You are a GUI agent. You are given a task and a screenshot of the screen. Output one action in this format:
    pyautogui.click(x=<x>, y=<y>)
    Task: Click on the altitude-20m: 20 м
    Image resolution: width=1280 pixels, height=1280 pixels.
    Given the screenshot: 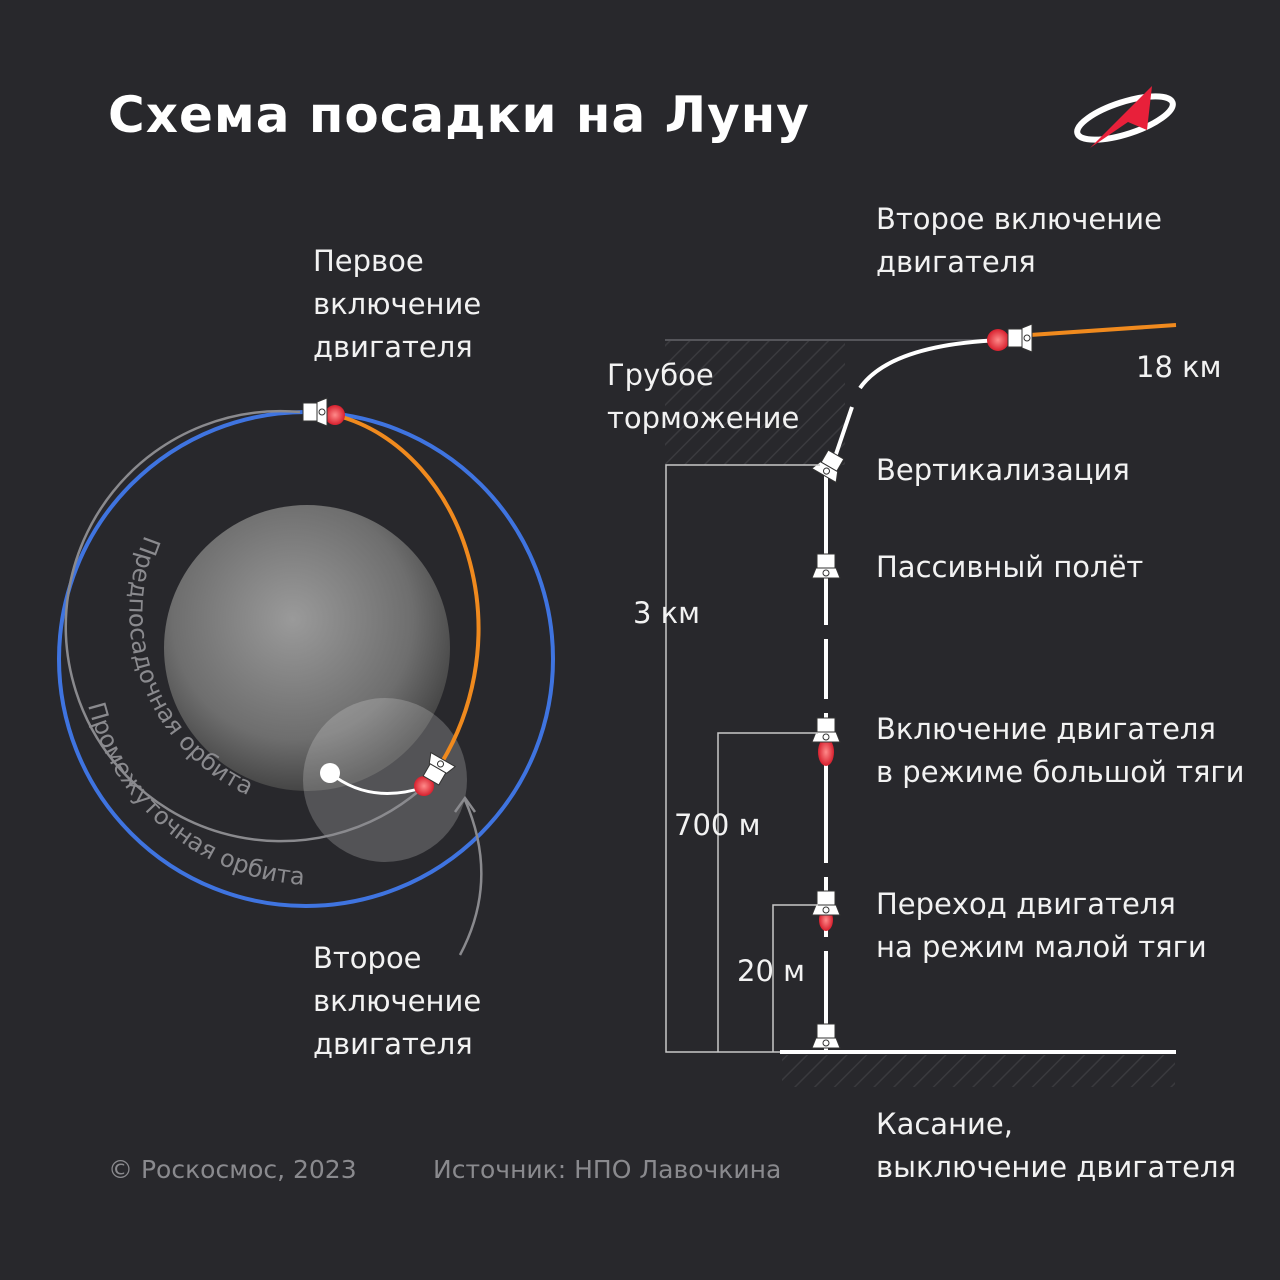 What is the action you would take?
    pyautogui.click(x=771, y=971)
    